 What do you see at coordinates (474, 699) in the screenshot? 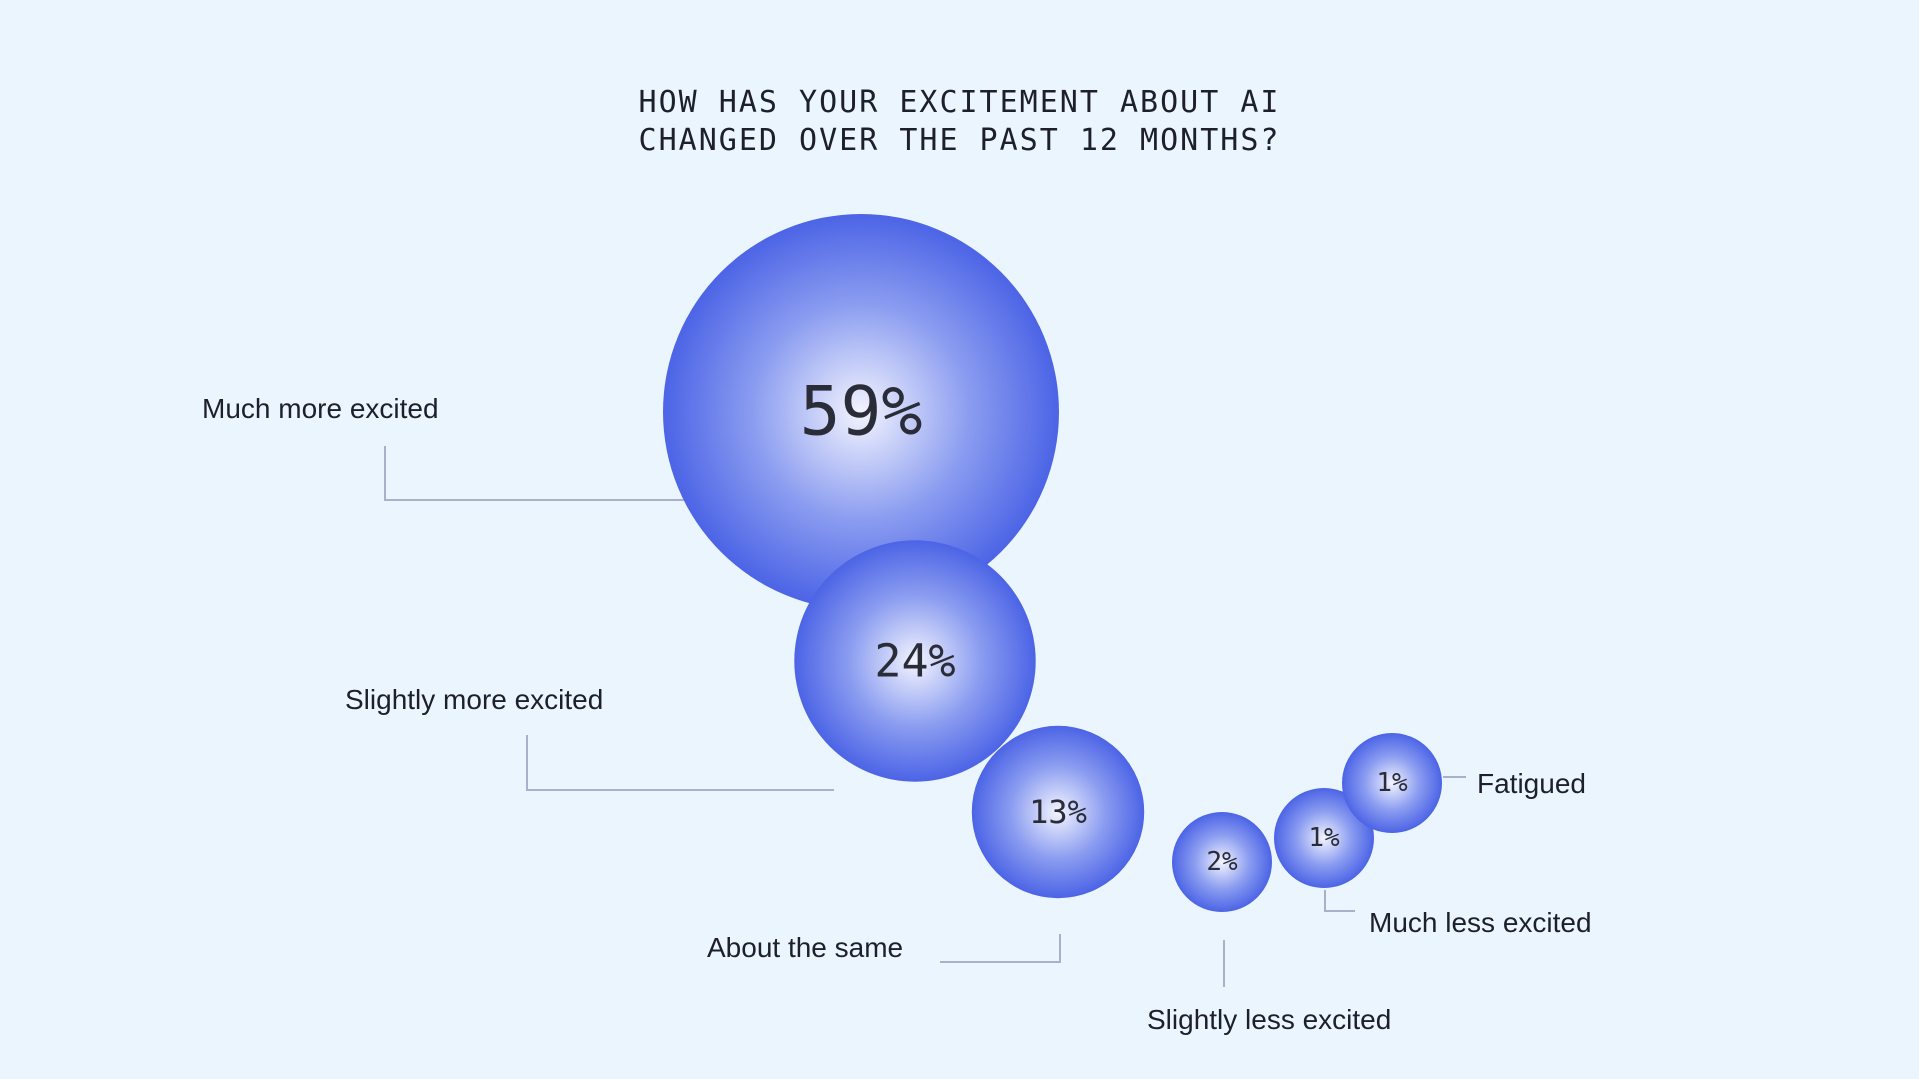
I see `category-label-slightly-more-excited: Slightly more excited` at bounding box center [474, 699].